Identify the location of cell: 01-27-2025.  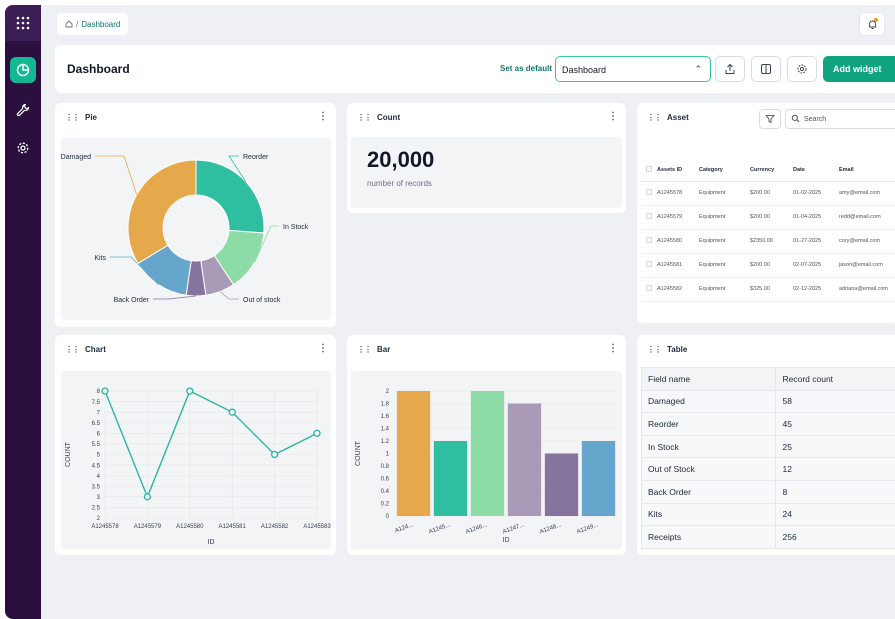
(816, 241).